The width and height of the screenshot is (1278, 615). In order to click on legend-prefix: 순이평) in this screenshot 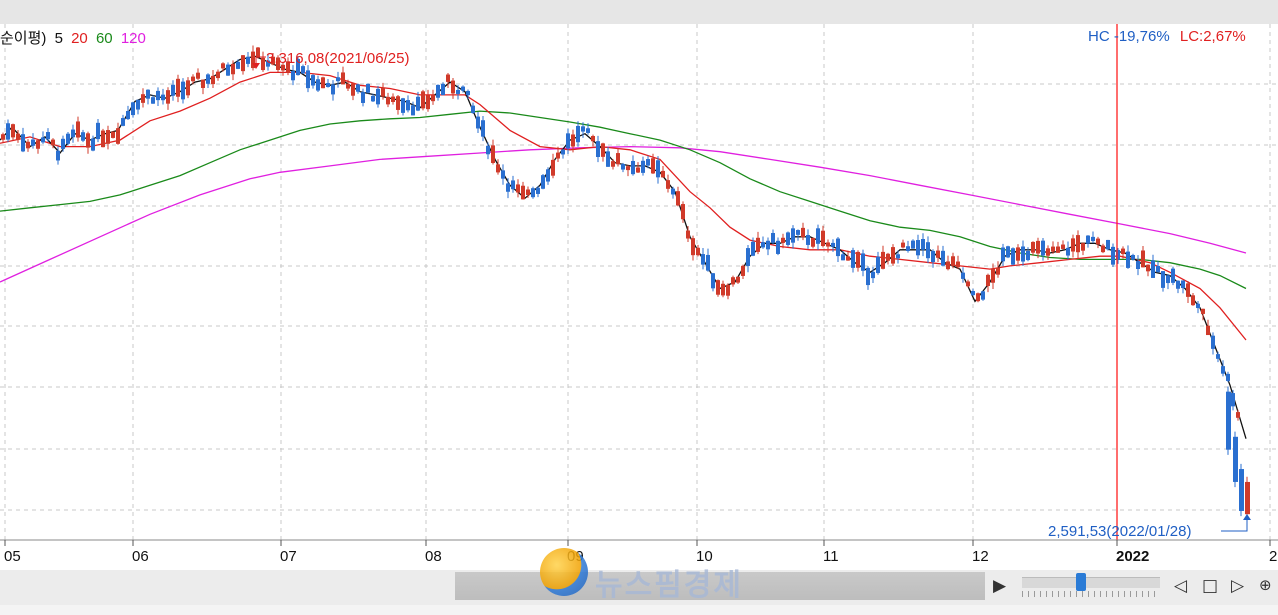, I will do `click(23, 38)`.